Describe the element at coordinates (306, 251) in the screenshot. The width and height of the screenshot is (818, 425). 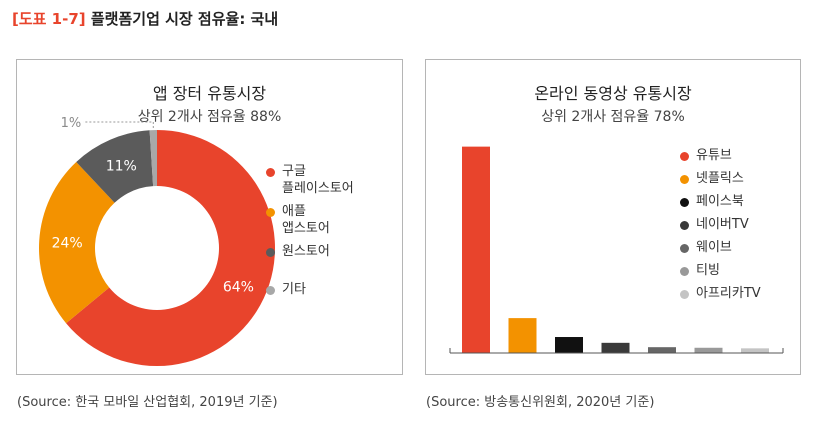
I see `legend-label-line-1: 원스토어` at that location.